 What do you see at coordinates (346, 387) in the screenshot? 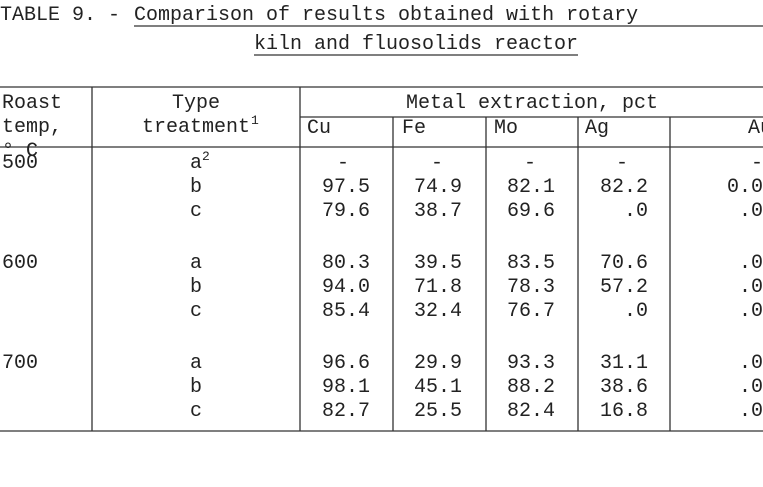
I see `value-cell: 98.1` at bounding box center [346, 387].